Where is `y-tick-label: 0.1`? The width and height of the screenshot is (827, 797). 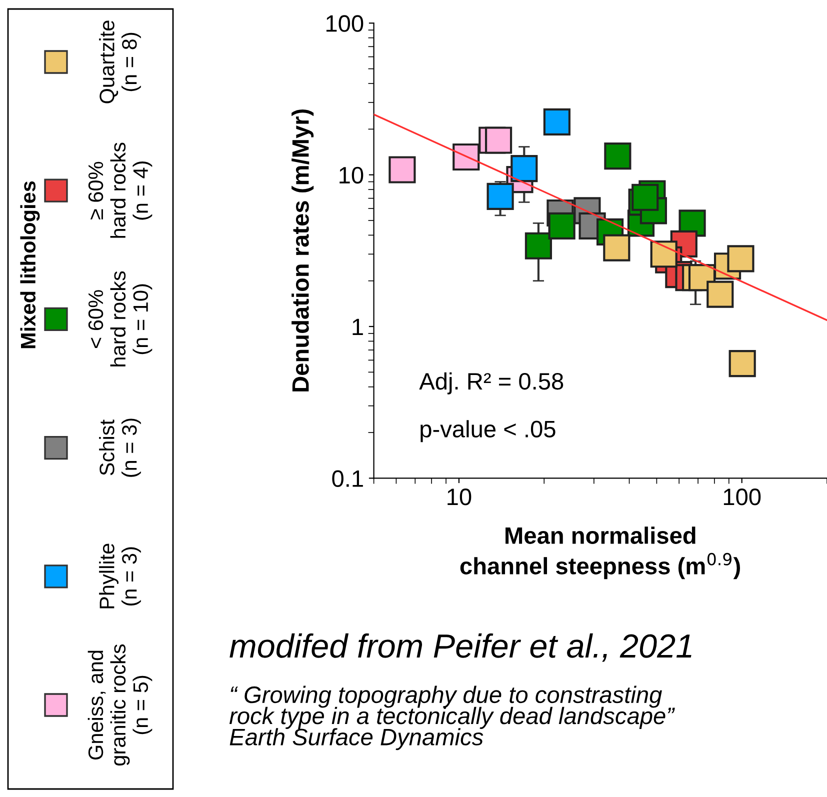
y-tick-label: 0.1 is located at coordinates (347, 478).